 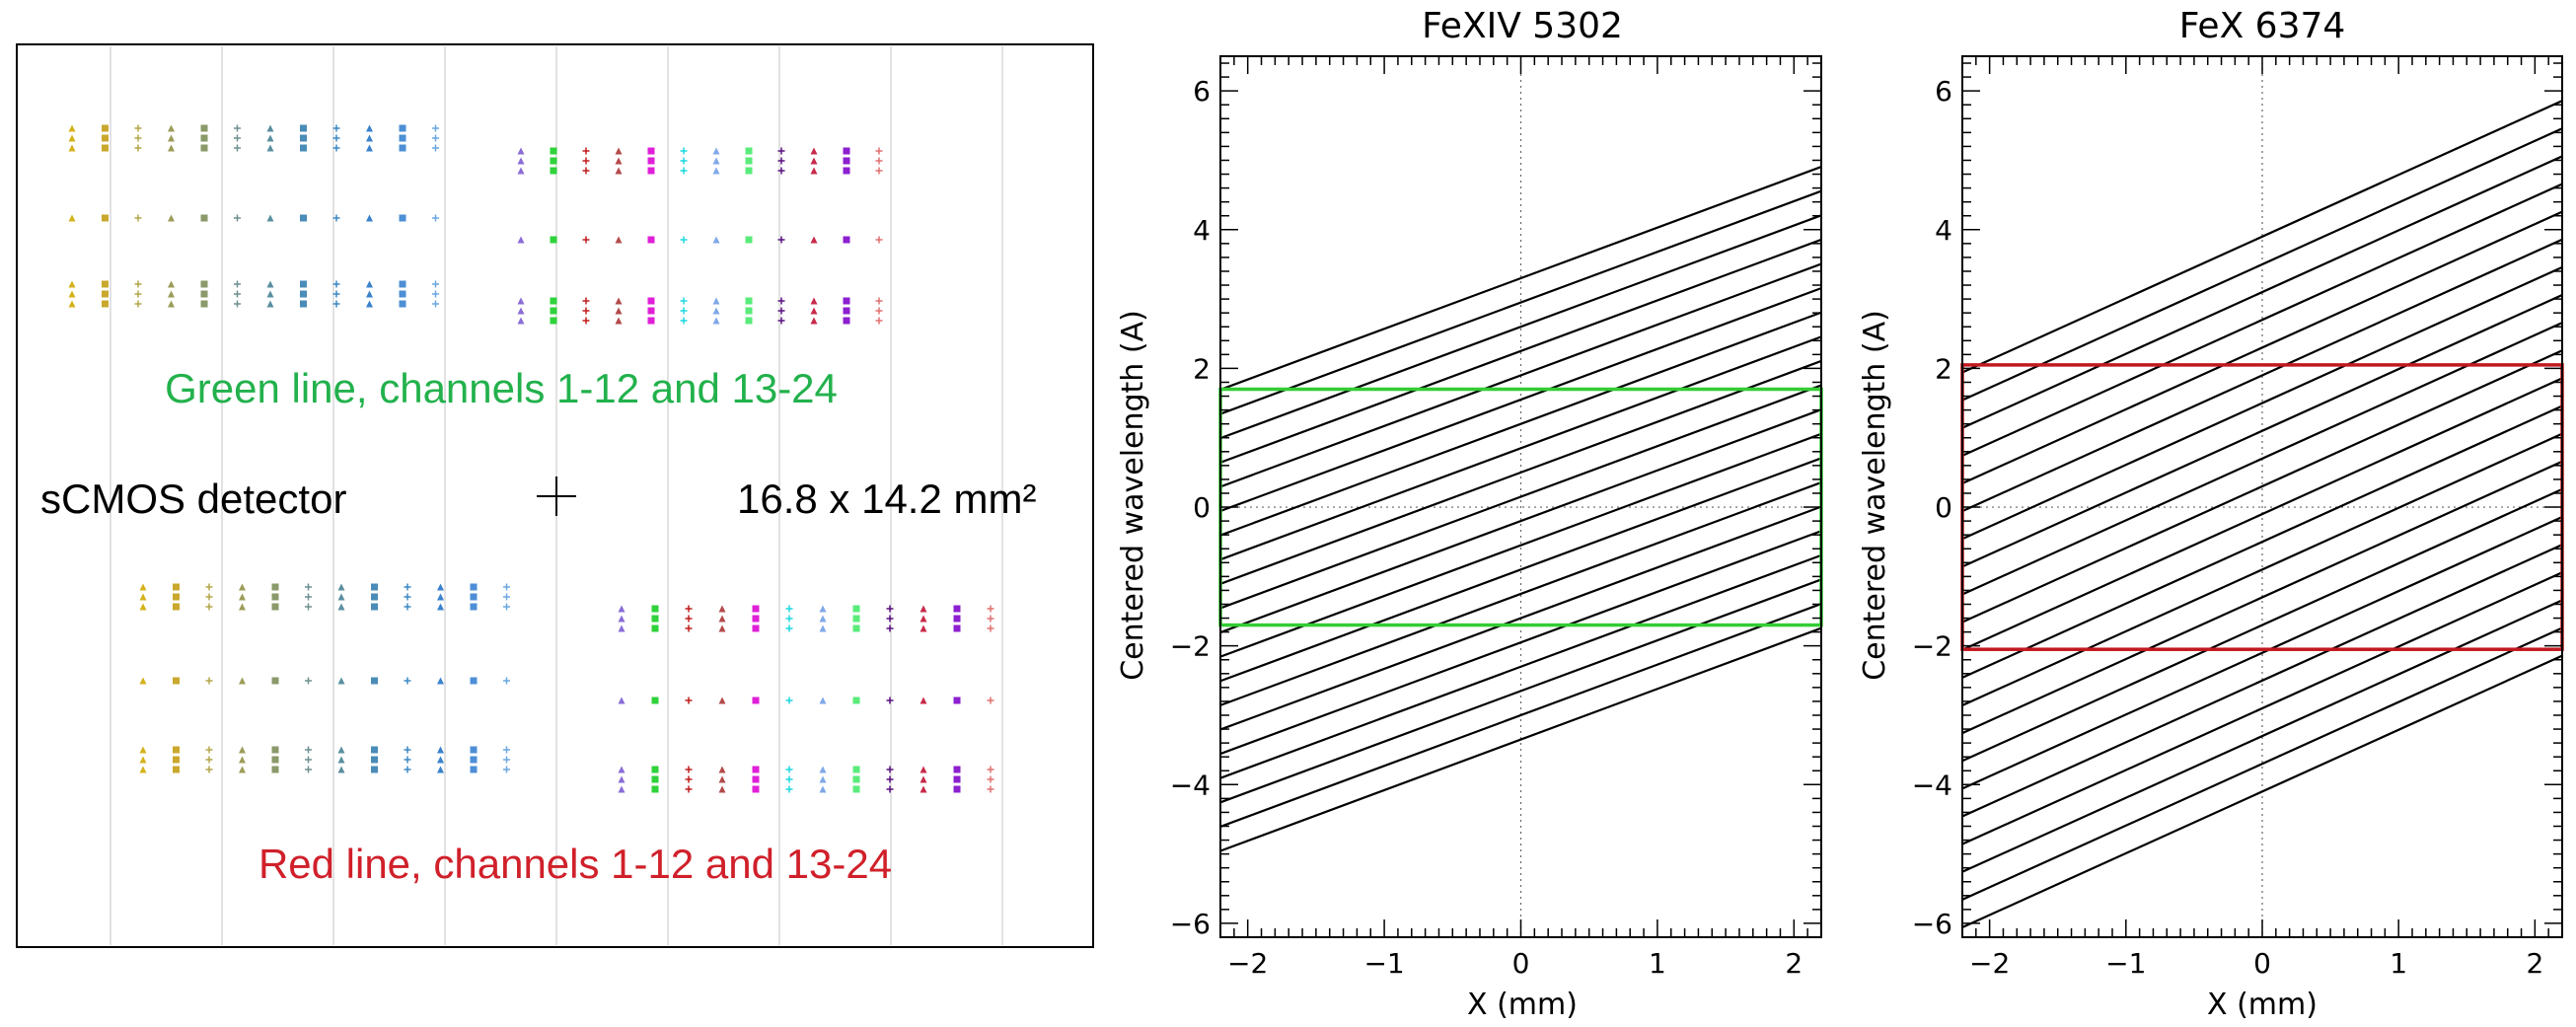 I want to click on detector-size-label: 16.8 x 14.2 mm², so click(x=886, y=499).